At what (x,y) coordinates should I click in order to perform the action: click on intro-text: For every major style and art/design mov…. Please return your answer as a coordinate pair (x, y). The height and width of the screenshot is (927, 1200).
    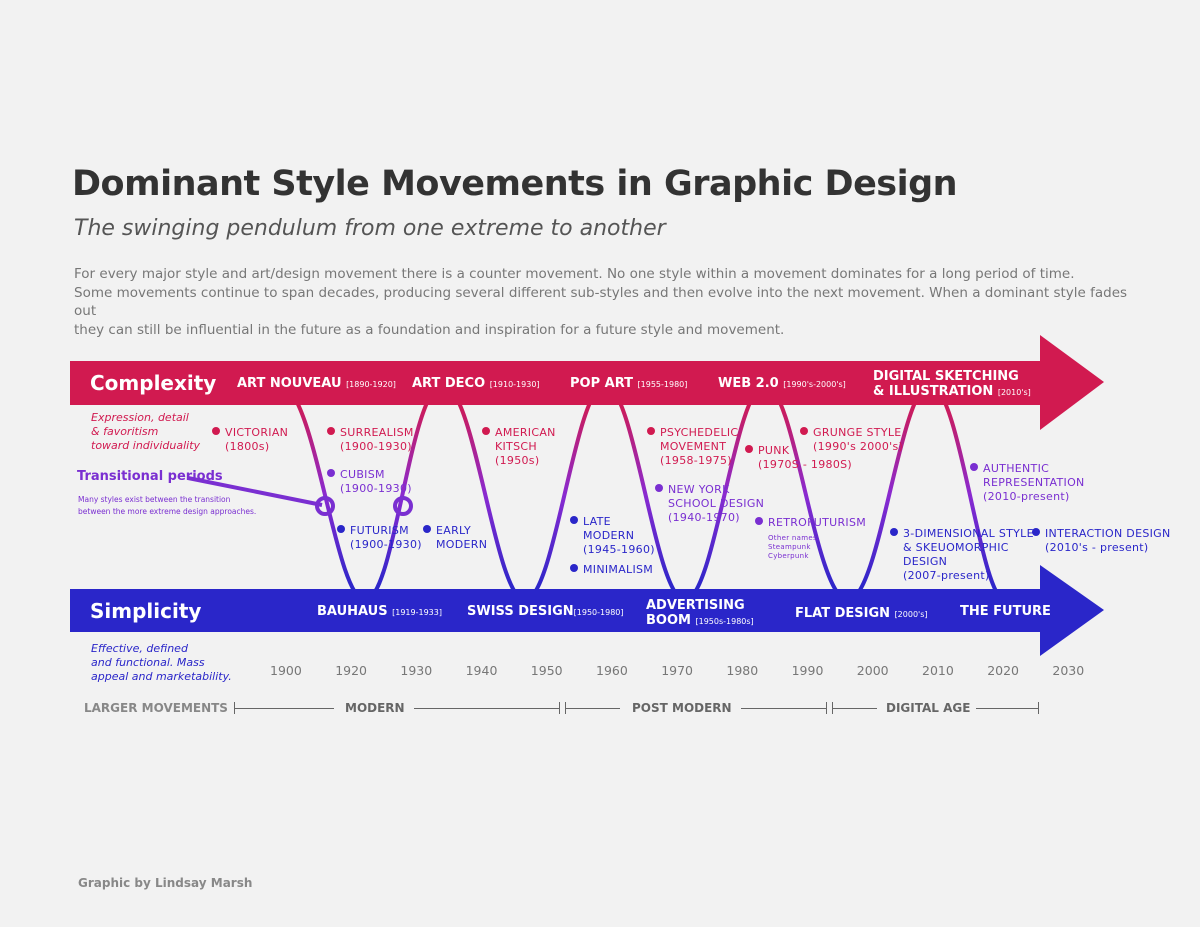
    Looking at the image, I should click on (604, 302).